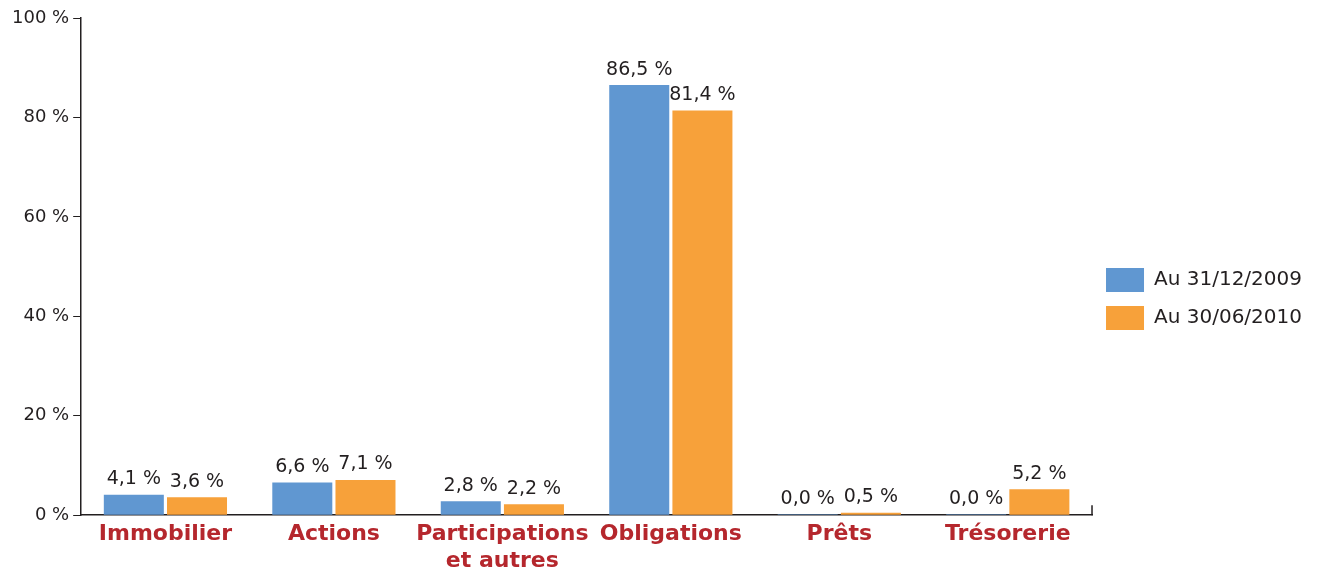  Describe the element at coordinates (639, 67) in the screenshot. I see `data-label: 86,5 %` at that location.